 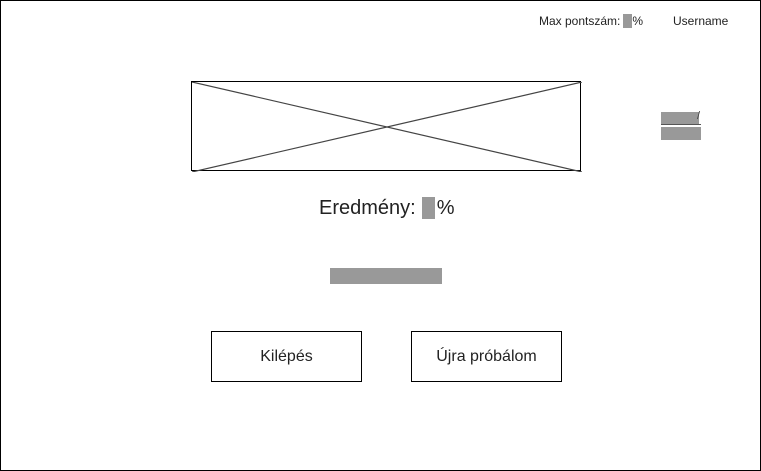 I want to click on side-score-widget: /, so click(x=682, y=126).